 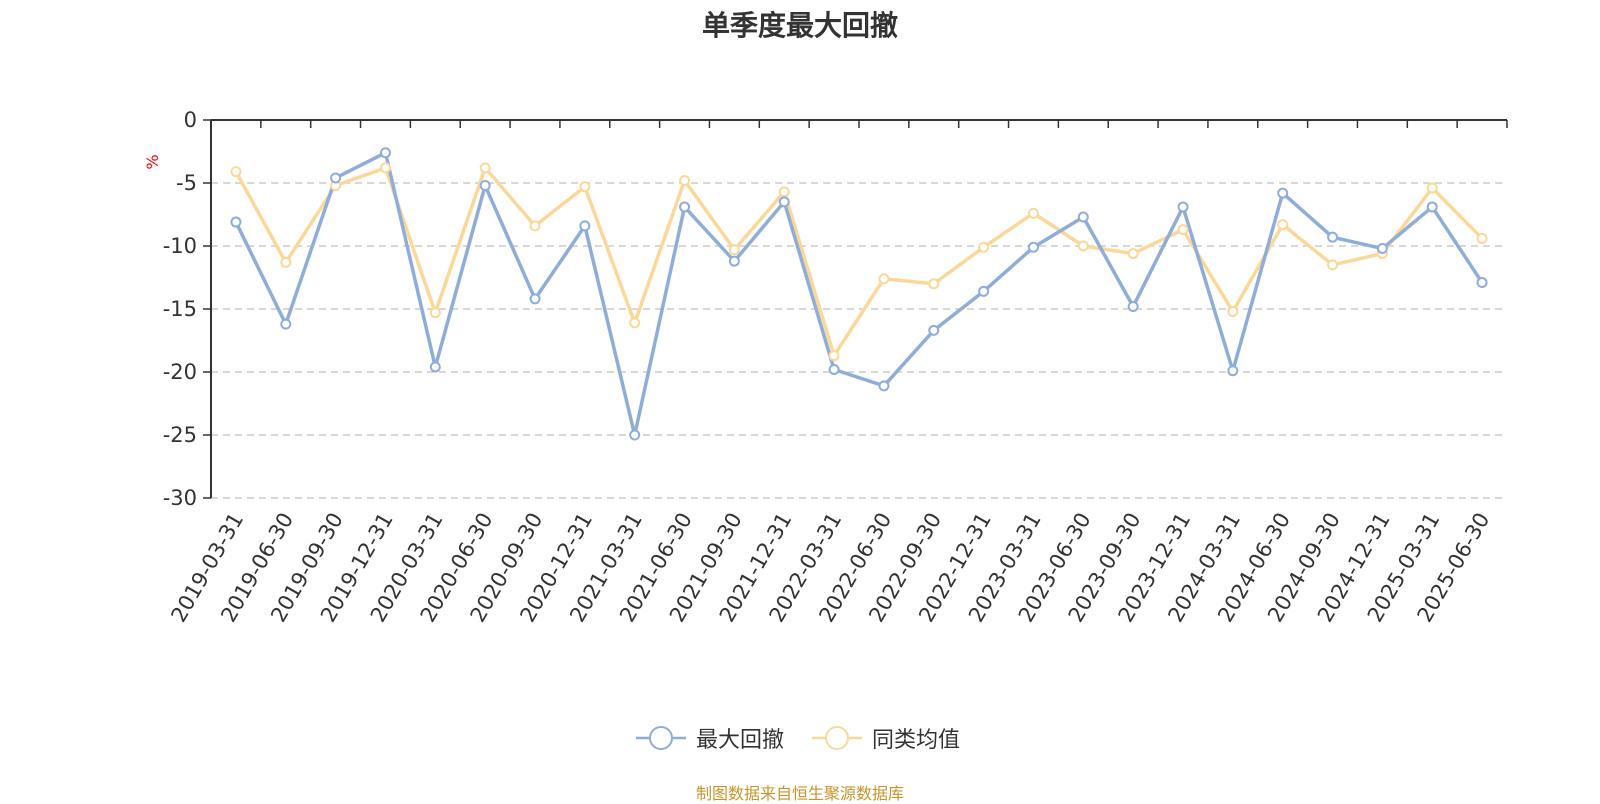 I want to click on legend-item: 同类均值, so click(x=886, y=738).